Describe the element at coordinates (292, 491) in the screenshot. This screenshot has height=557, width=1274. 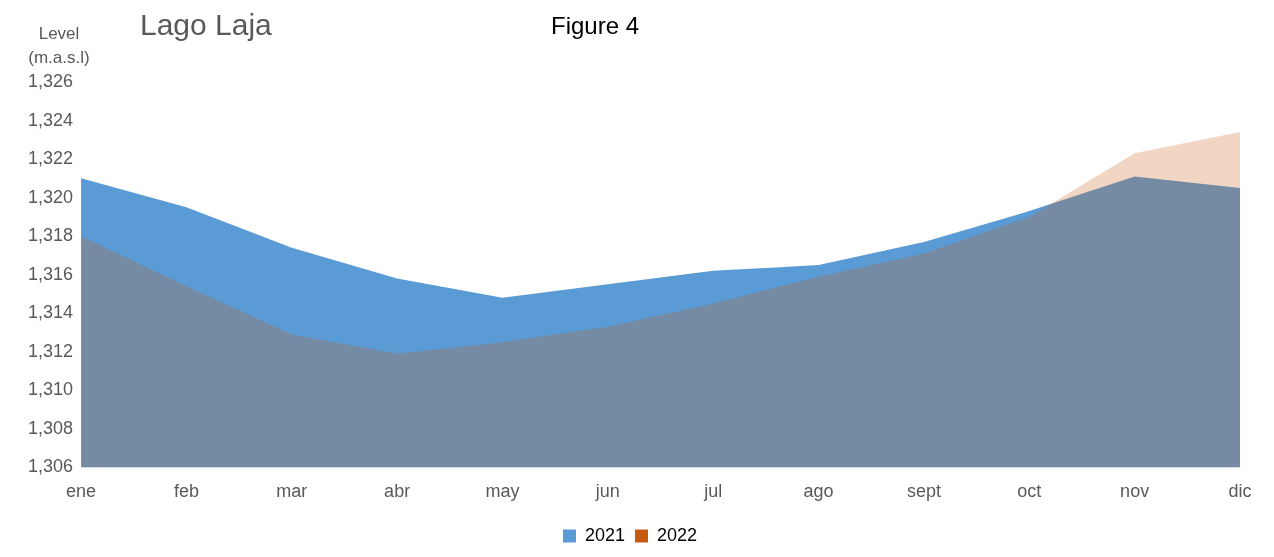
I see `x-tick-label: mar` at that location.